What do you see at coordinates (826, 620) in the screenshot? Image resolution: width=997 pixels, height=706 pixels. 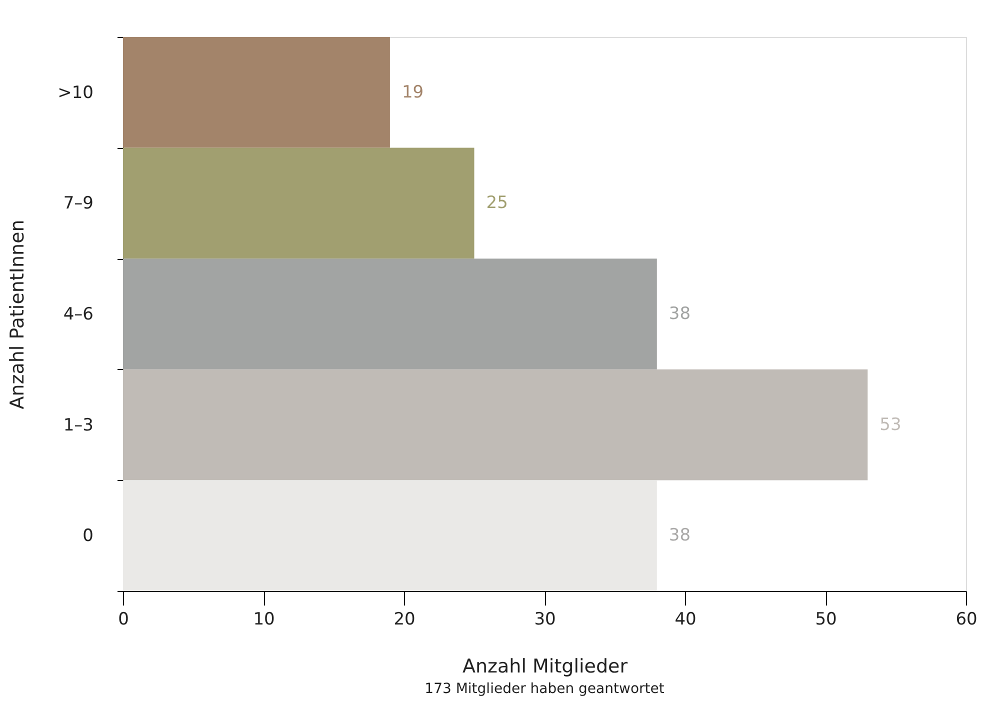 I see `x-tick-label: 50` at bounding box center [826, 620].